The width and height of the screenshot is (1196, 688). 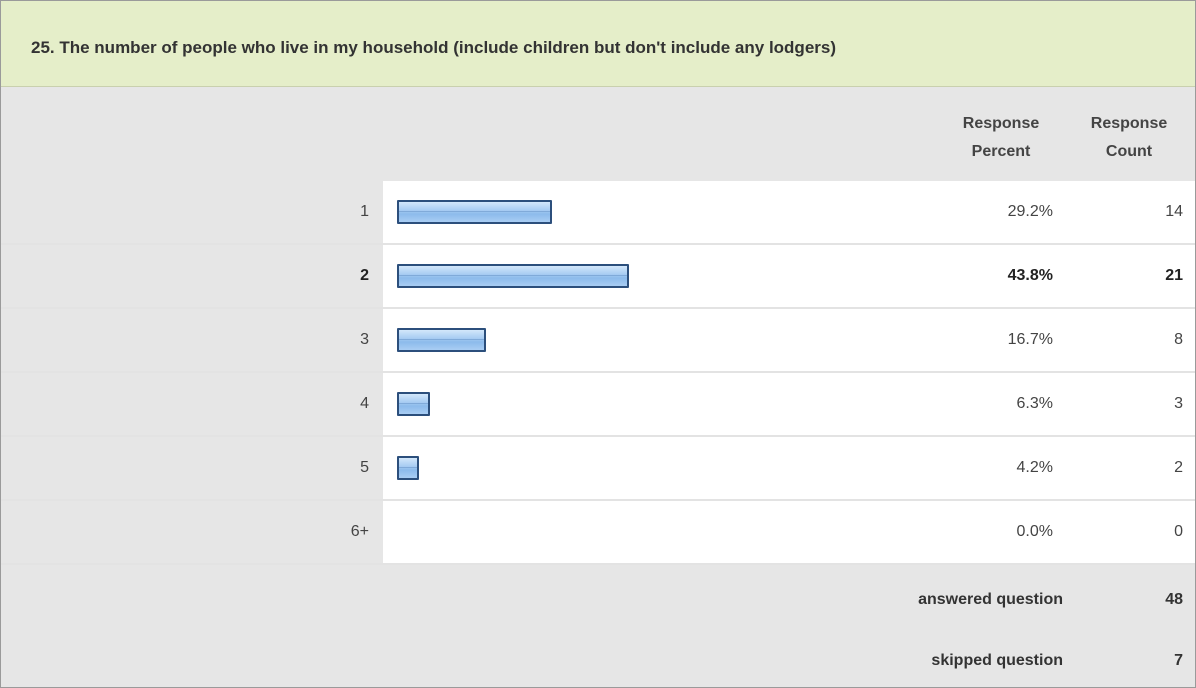 I want to click on response-percent-value: 16.7%, so click(x=1030, y=339).